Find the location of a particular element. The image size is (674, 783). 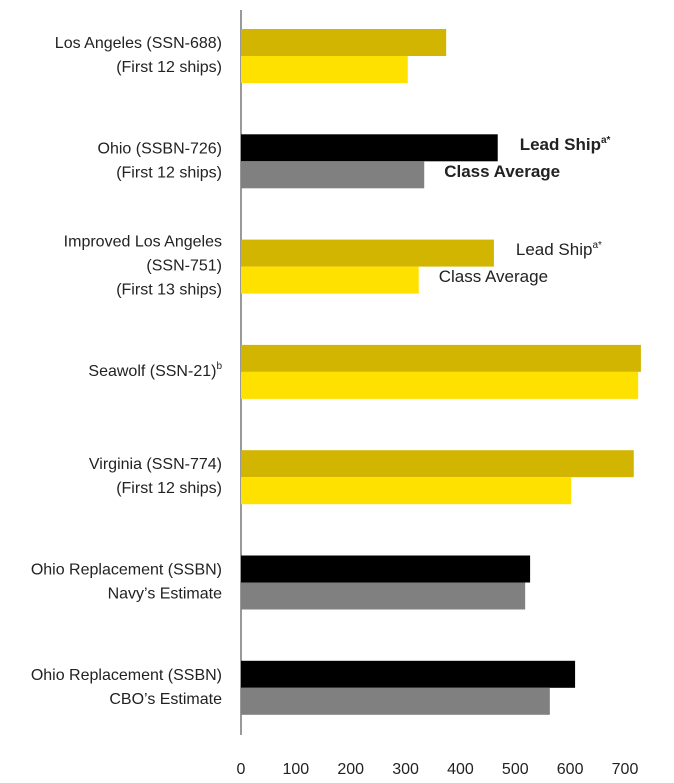

x-tick-label: 0 is located at coordinates (241, 769).